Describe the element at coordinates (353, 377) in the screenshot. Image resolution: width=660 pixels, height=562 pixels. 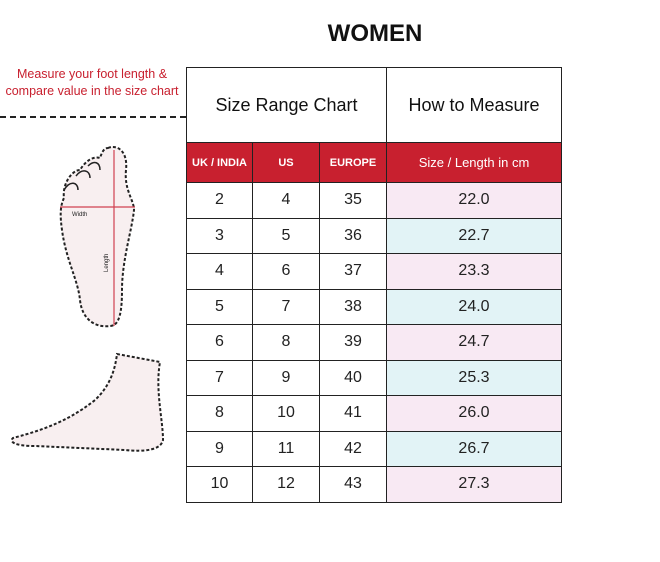
I see `europe-size: 40` at that location.